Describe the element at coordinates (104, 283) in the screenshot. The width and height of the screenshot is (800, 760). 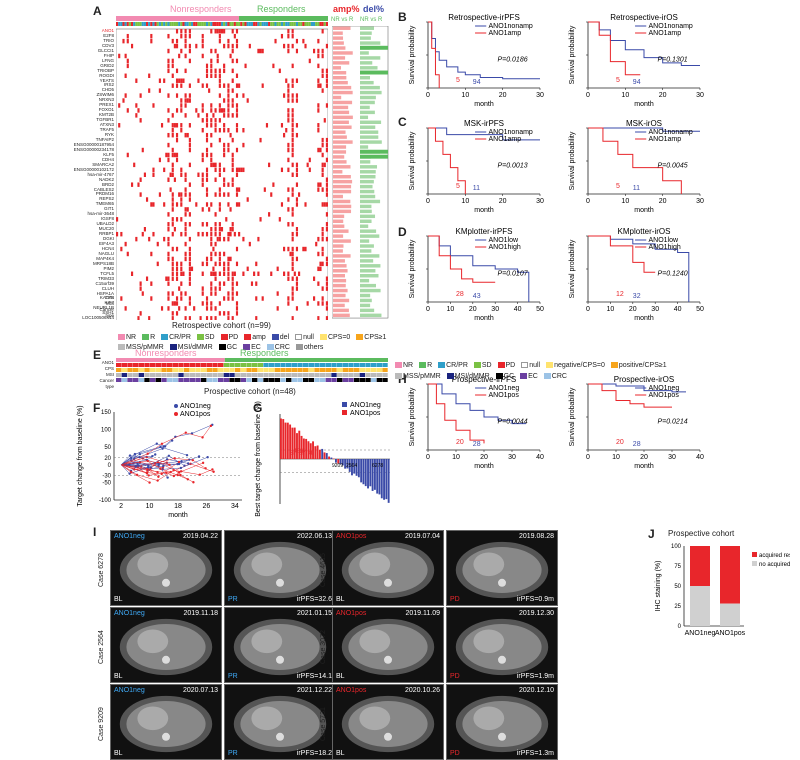
I see `gene-label: C15orf39` at that location.